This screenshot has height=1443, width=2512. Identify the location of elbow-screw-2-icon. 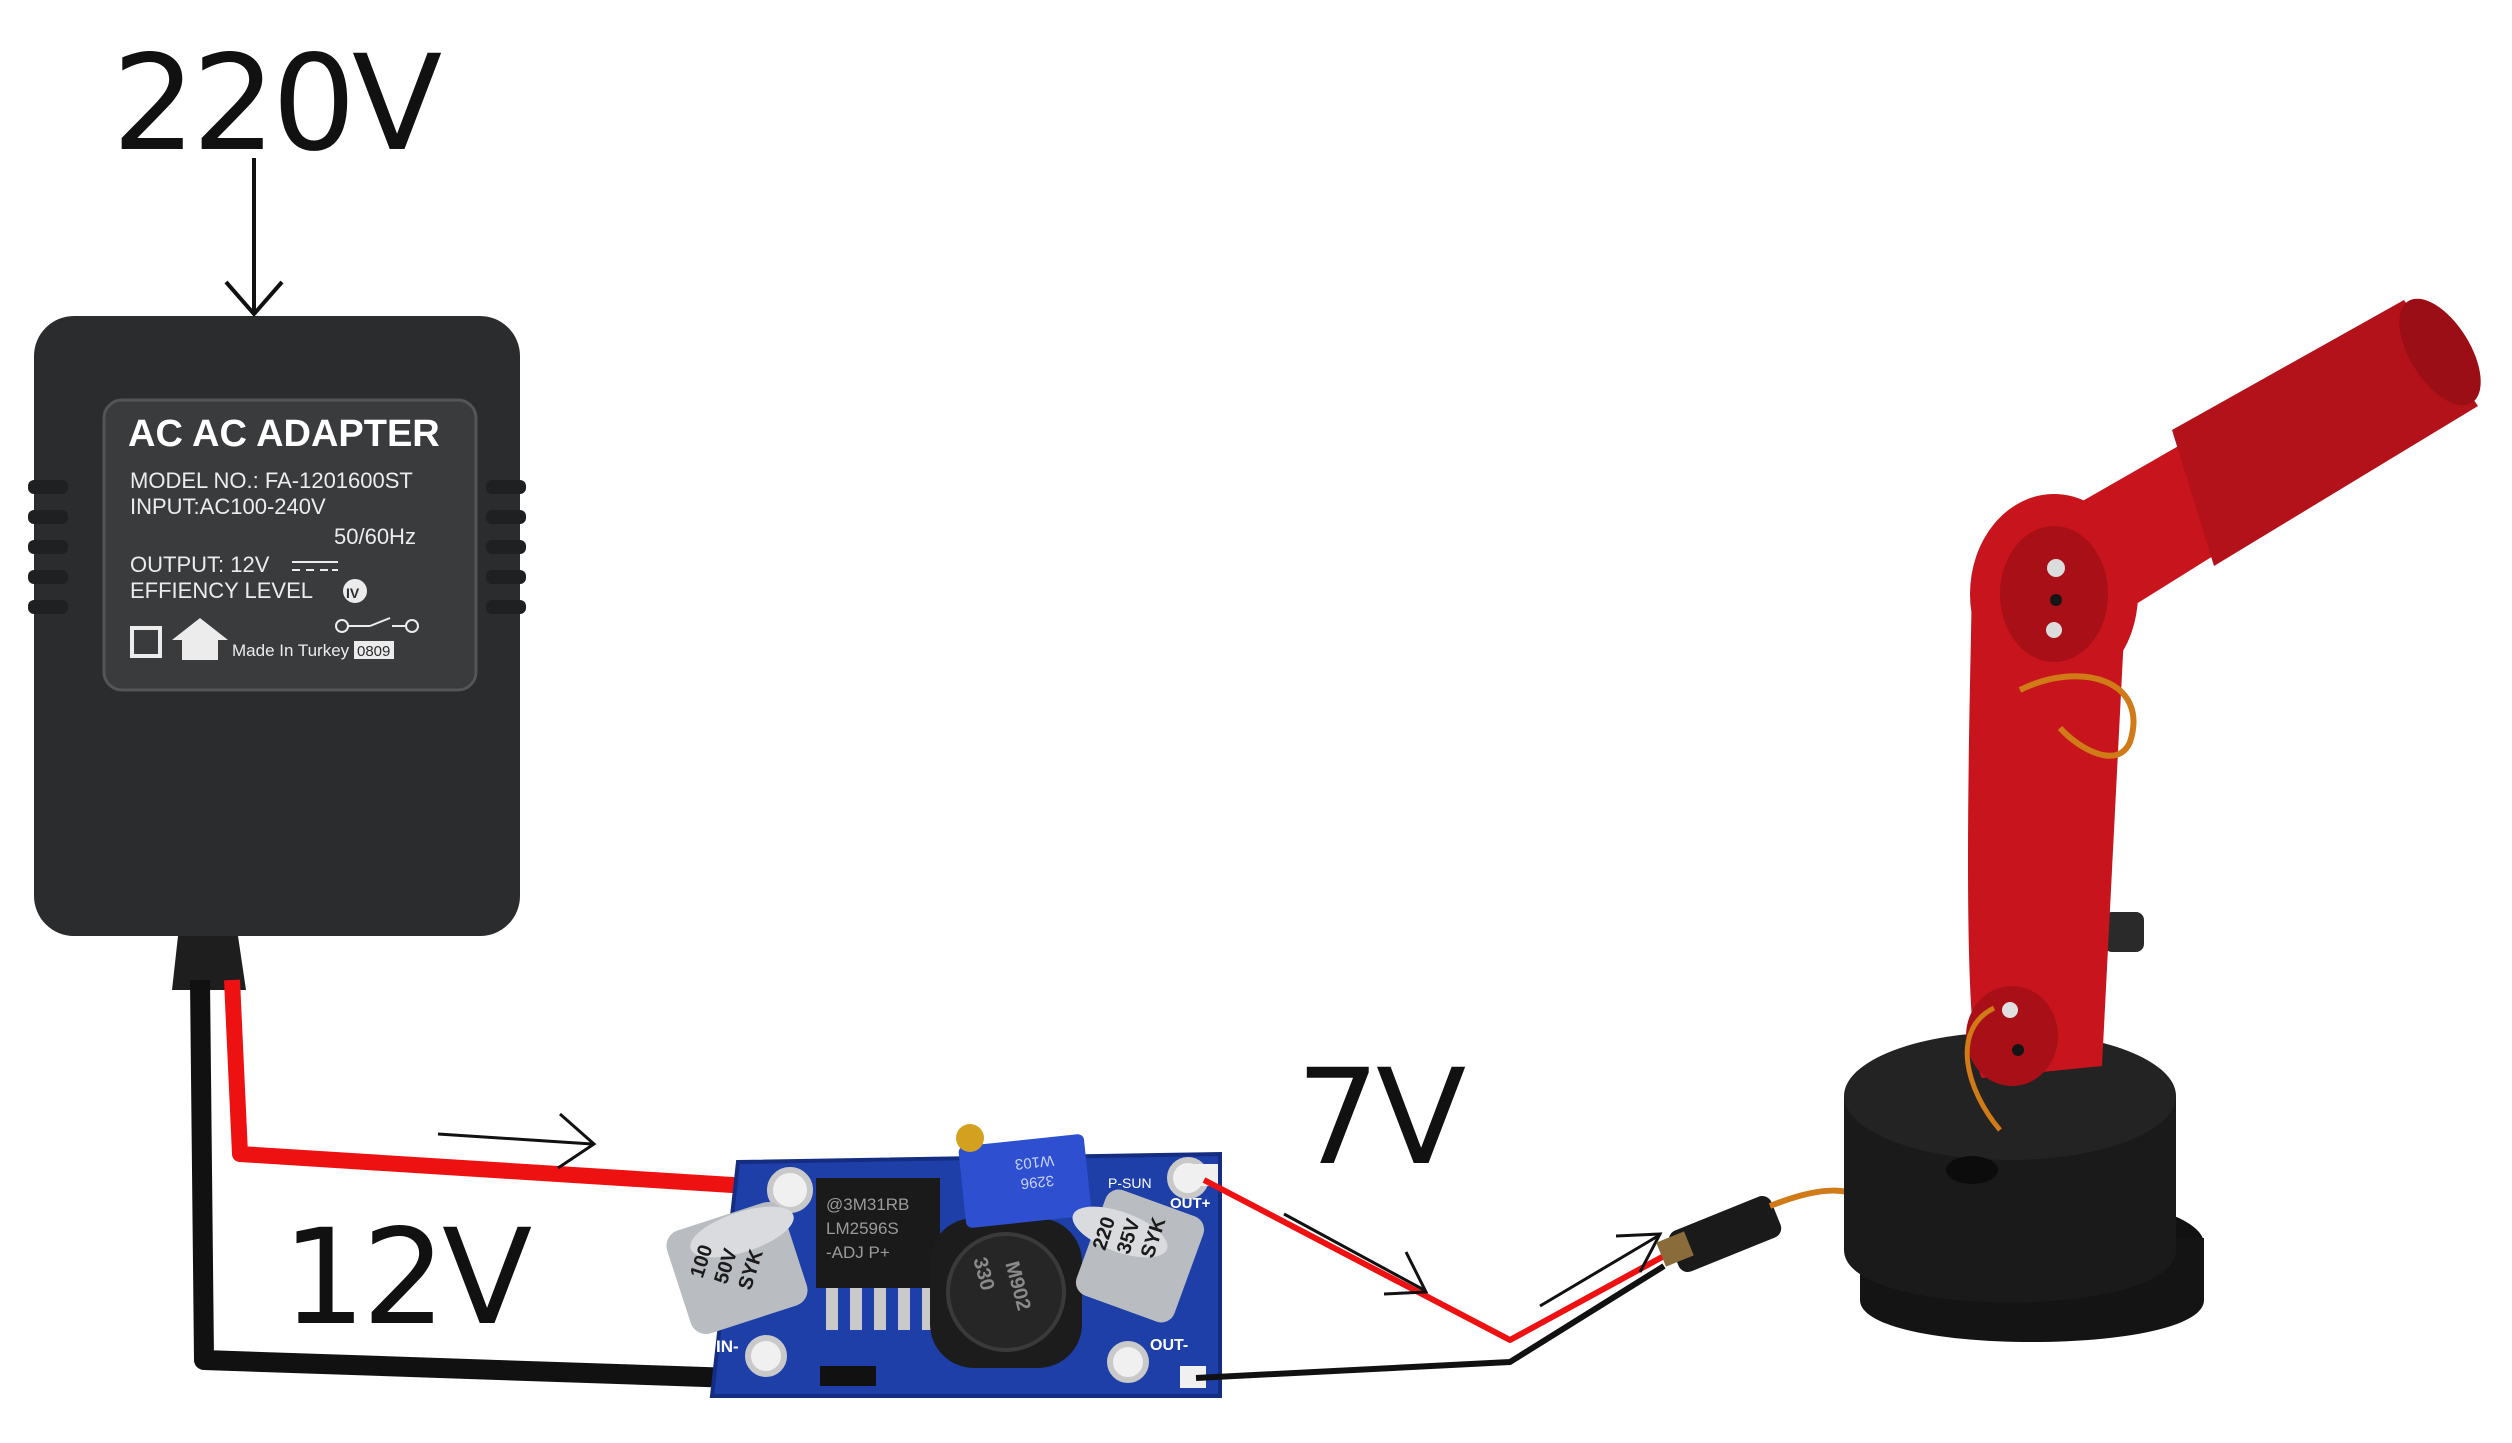
(2054, 630).